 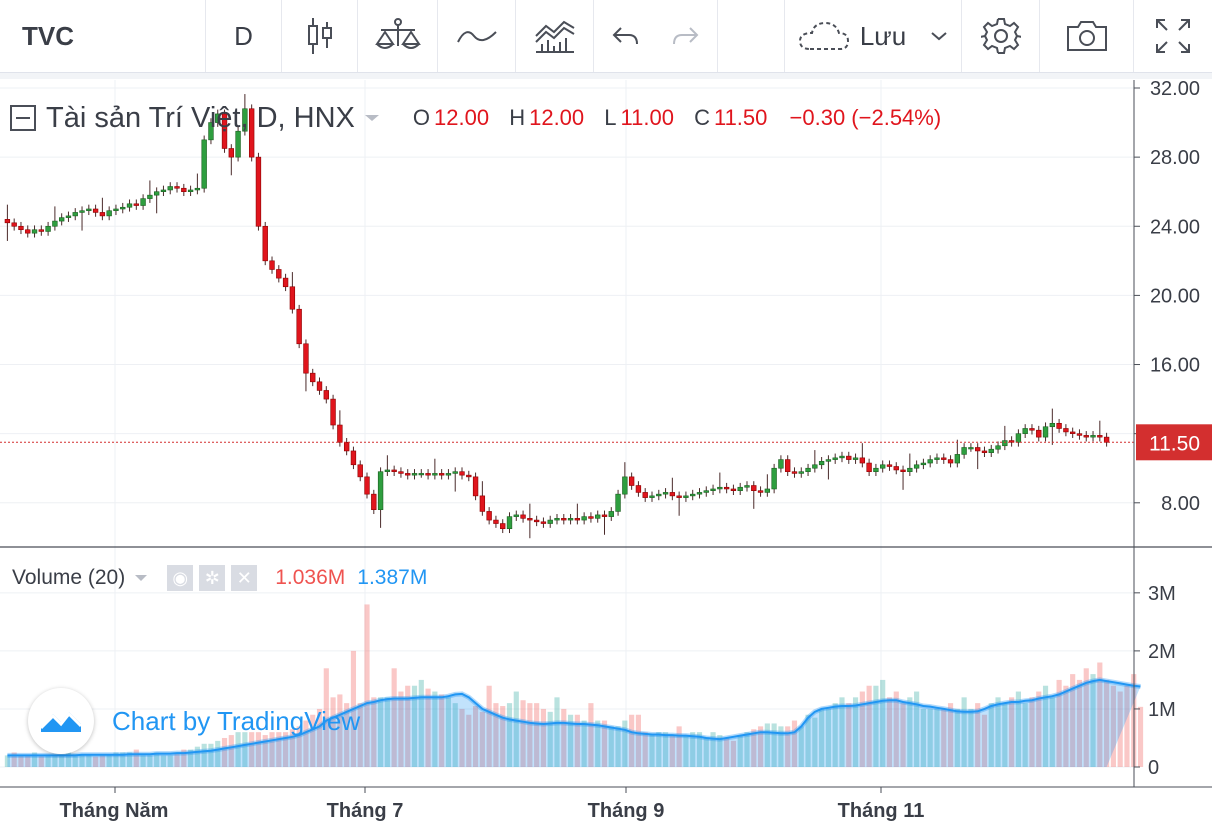 I want to click on volume-value: 1.036M, so click(x=310, y=577).